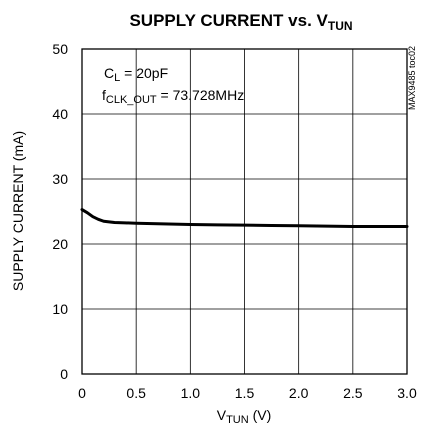 This screenshot has height=433, width=421. I want to click on chart-title-sub: TUN, so click(340, 26).